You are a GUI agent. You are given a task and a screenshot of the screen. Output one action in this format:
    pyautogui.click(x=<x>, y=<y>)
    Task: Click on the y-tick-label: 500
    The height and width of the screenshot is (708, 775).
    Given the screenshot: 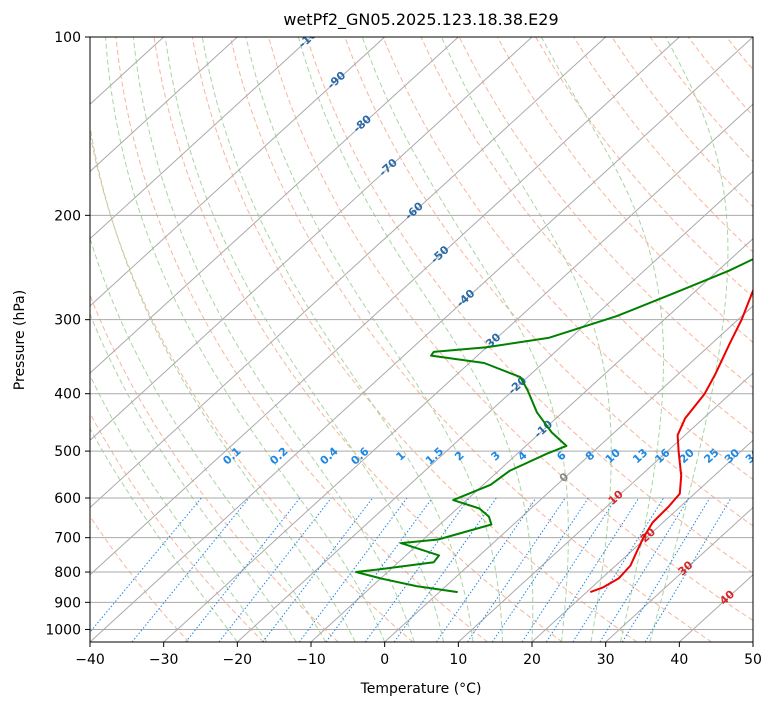 What is the action you would take?
    pyautogui.click(x=67, y=452)
    